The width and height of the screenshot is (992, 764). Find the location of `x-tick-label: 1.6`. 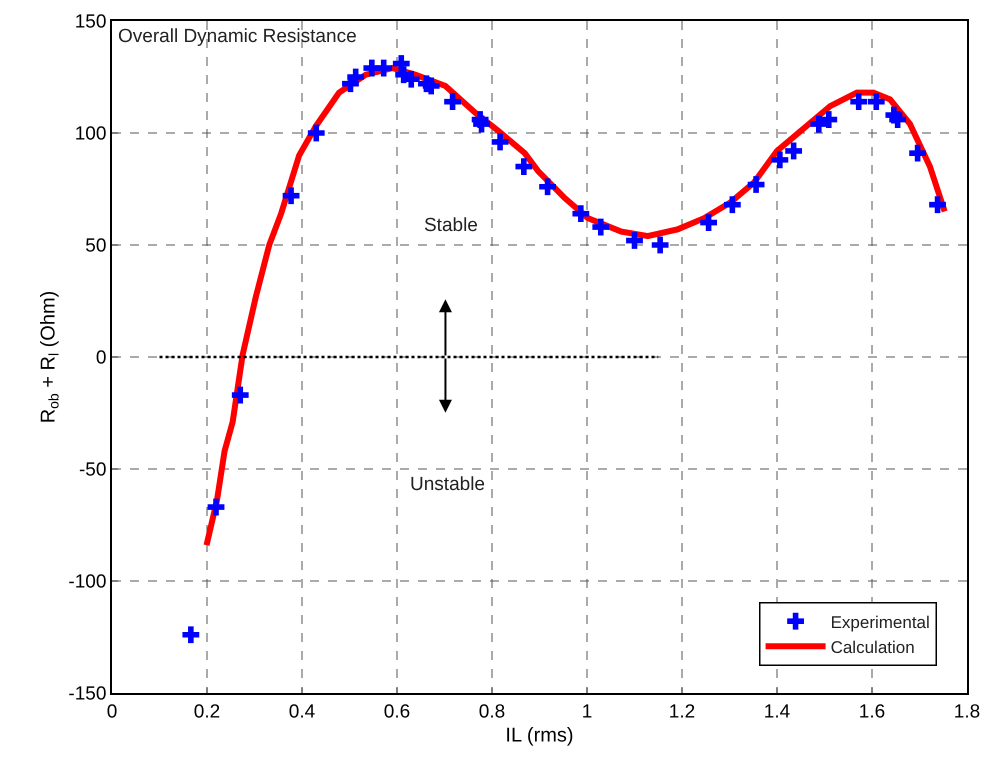

x-tick-label: 1.6 is located at coordinates (872, 712).